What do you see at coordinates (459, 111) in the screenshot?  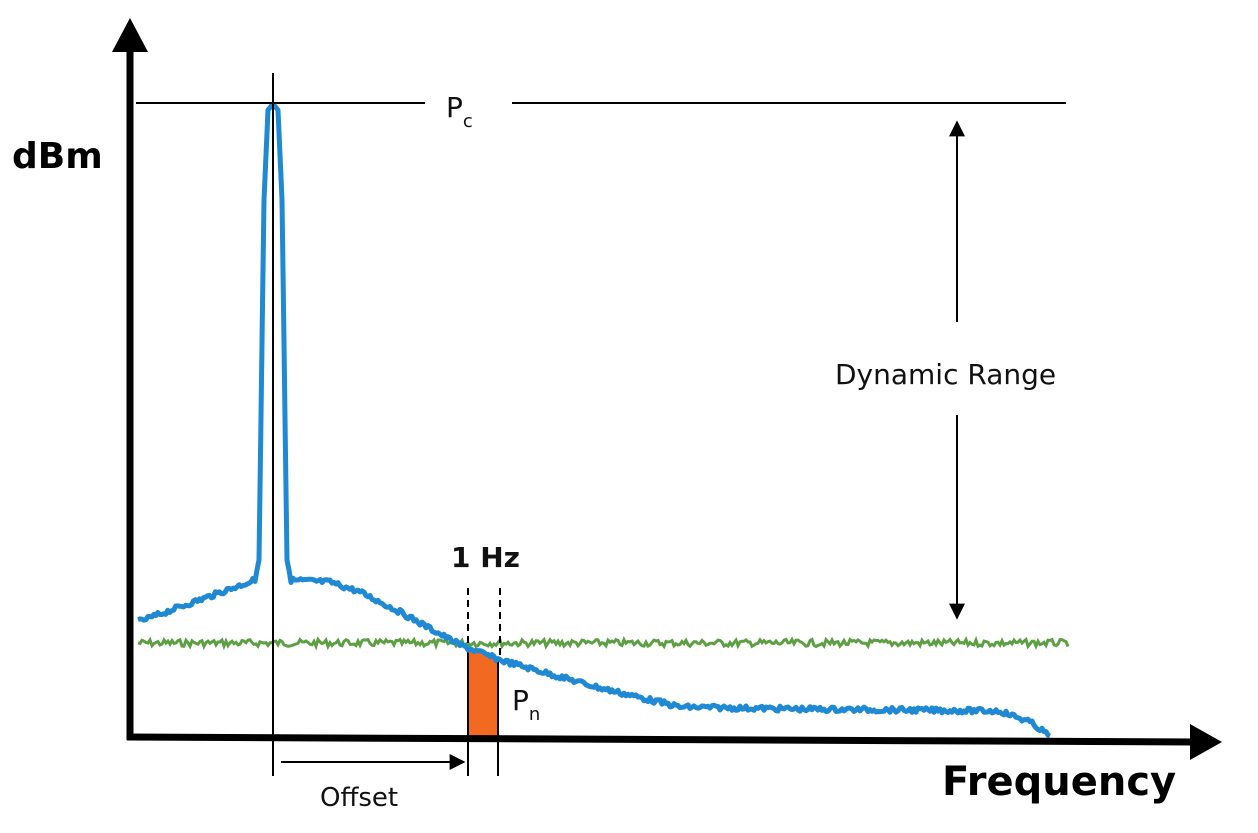 I see `carrier-power-label: Pc` at bounding box center [459, 111].